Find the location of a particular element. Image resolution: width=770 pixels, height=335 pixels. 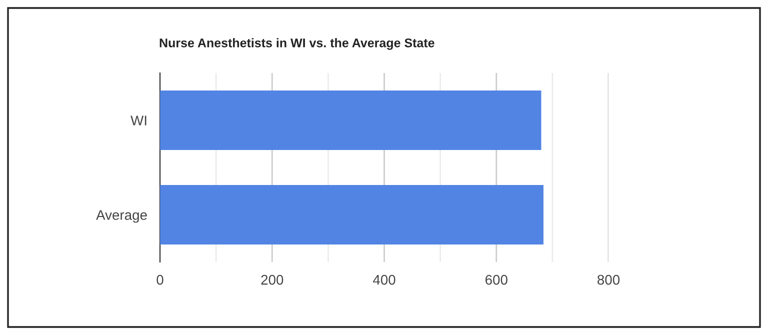

x-tick-label: 800 is located at coordinates (609, 279).